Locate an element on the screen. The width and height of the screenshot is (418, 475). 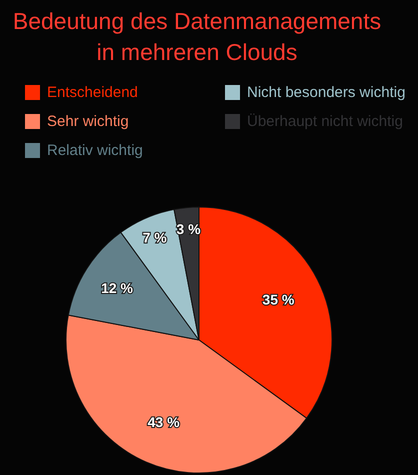
legend-label: Relativ wichtig is located at coordinates (95, 150).